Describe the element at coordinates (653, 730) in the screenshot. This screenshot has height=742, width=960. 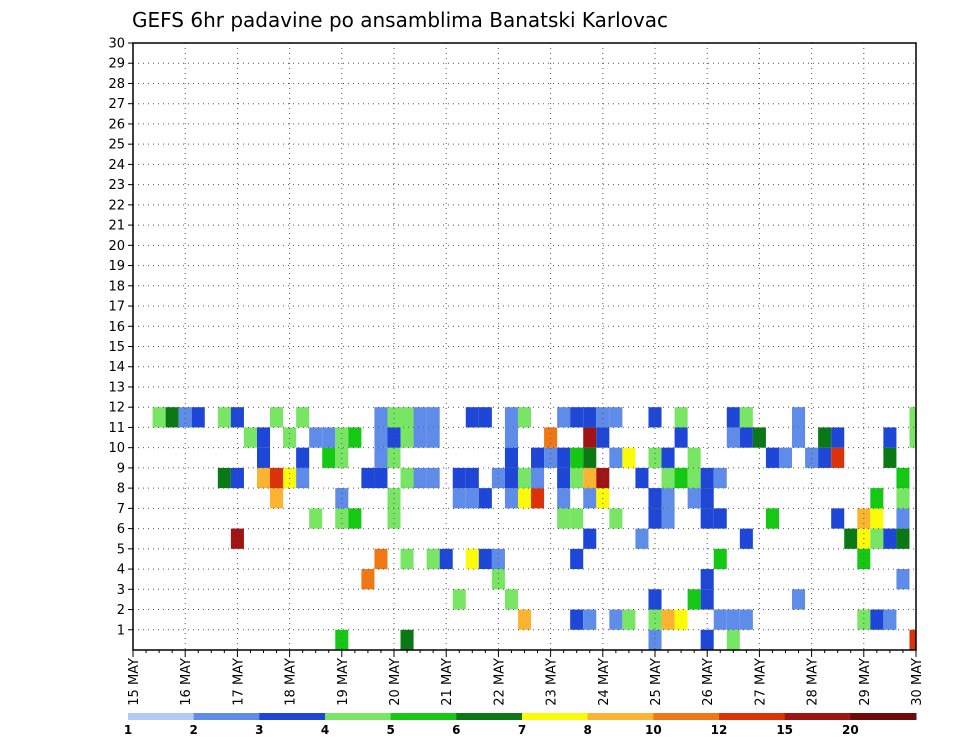
I see `legend-label: 10` at that location.